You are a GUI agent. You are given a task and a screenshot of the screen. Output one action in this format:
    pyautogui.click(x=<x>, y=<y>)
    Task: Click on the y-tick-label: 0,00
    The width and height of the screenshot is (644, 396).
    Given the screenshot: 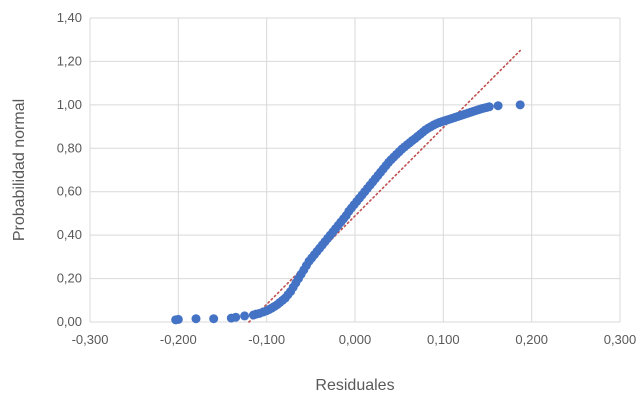 What is the action you would take?
    pyautogui.click(x=69, y=321)
    